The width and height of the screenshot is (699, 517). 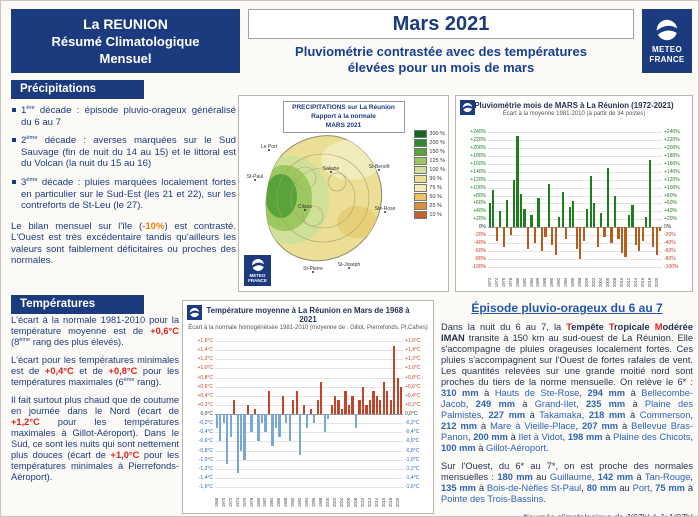 What do you see at coordinates (355, 502) in the screenshot?
I see `x-axis-label: 2008` at bounding box center [355, 502].